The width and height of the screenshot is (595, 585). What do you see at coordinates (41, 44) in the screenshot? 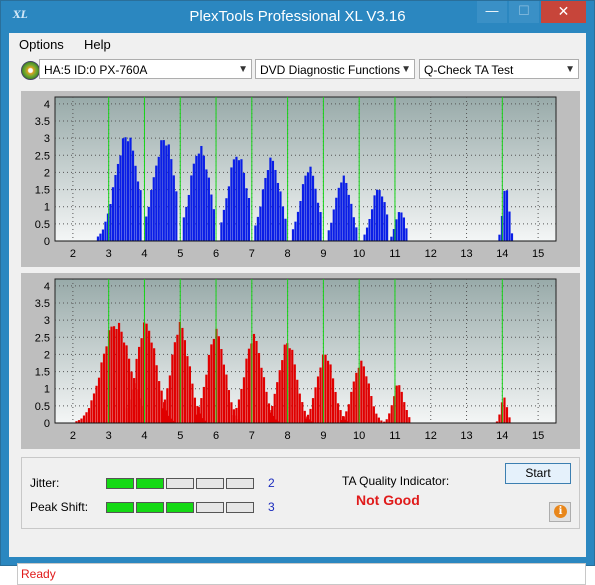
I see `menu-options: Options` at bounding box center [41, 44].